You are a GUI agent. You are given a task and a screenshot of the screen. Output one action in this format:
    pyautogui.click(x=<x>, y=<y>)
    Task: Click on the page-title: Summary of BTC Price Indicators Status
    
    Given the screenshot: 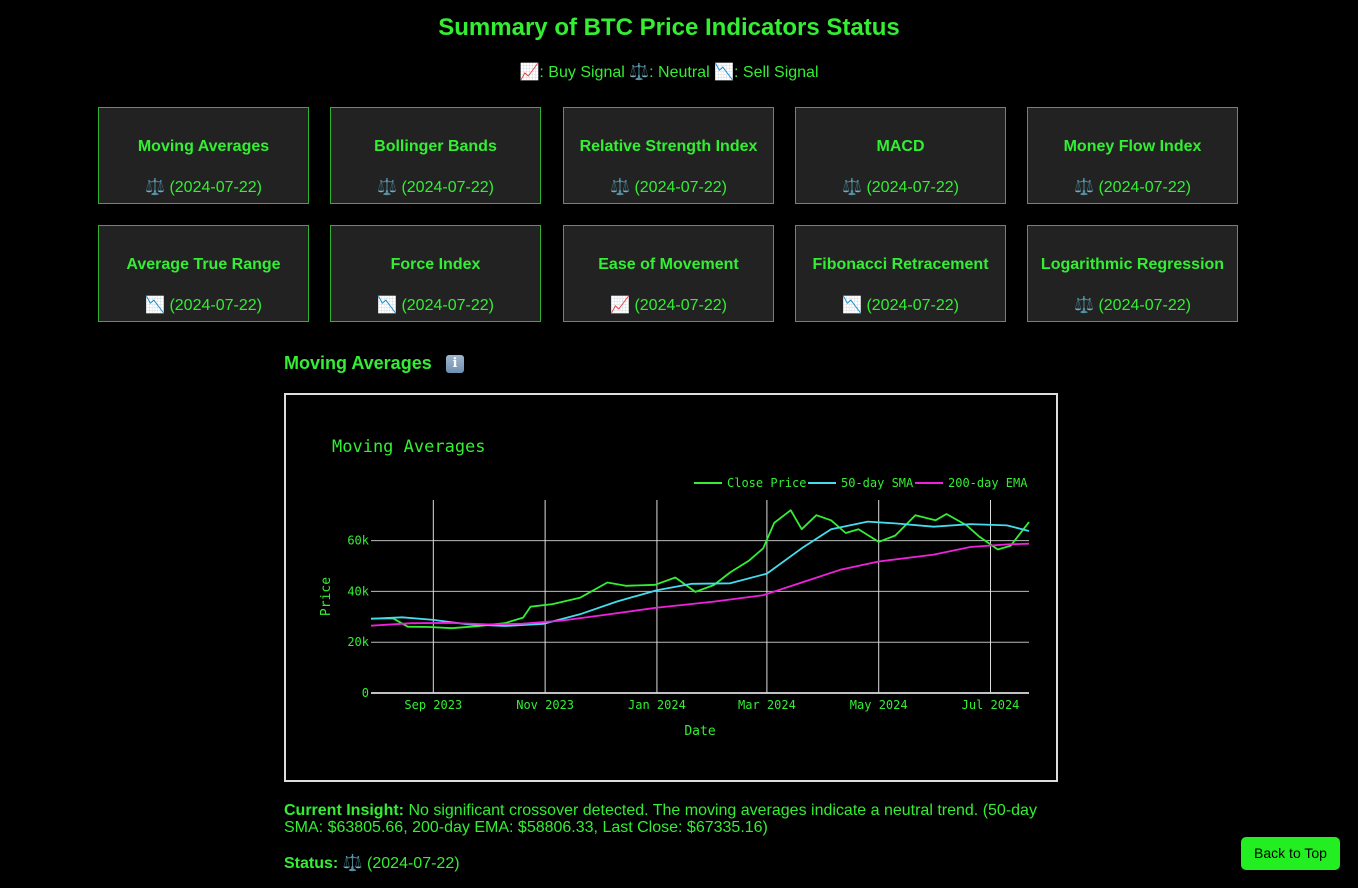 What is the action you would take?
    pyautogui.click(x=669, y=27)
    